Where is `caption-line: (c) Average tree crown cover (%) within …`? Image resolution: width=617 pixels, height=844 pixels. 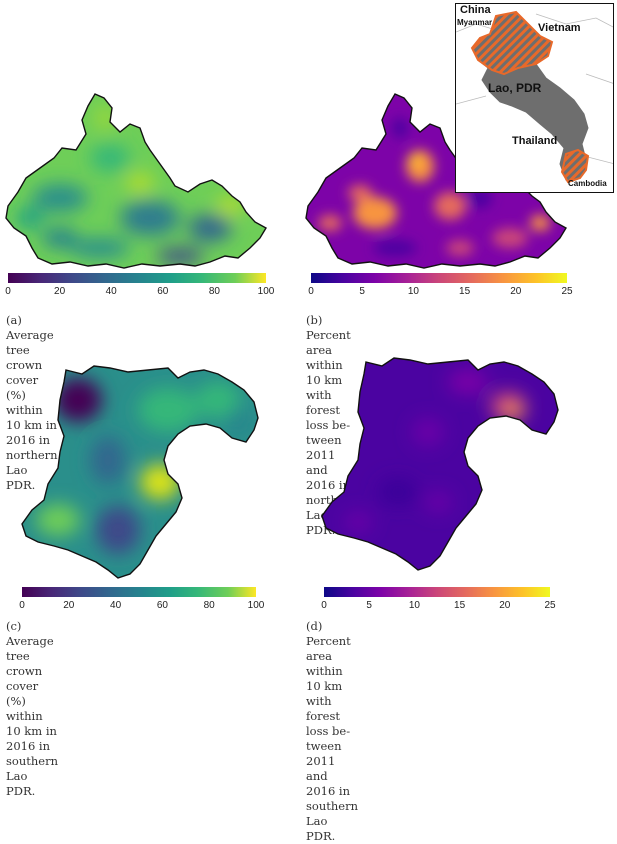
caption-line: (c) Average tree crown cover (%) within … is located at coordinates (31, 678).